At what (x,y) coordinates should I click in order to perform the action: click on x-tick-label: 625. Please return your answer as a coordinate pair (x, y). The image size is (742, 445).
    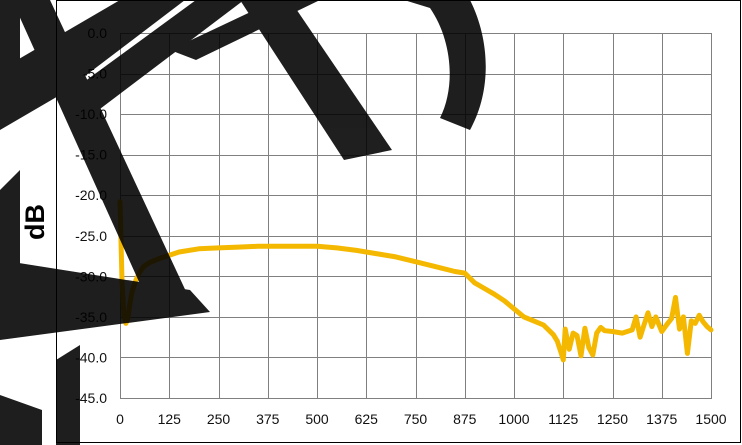
    Looking at the image, I should click on (367, 419).